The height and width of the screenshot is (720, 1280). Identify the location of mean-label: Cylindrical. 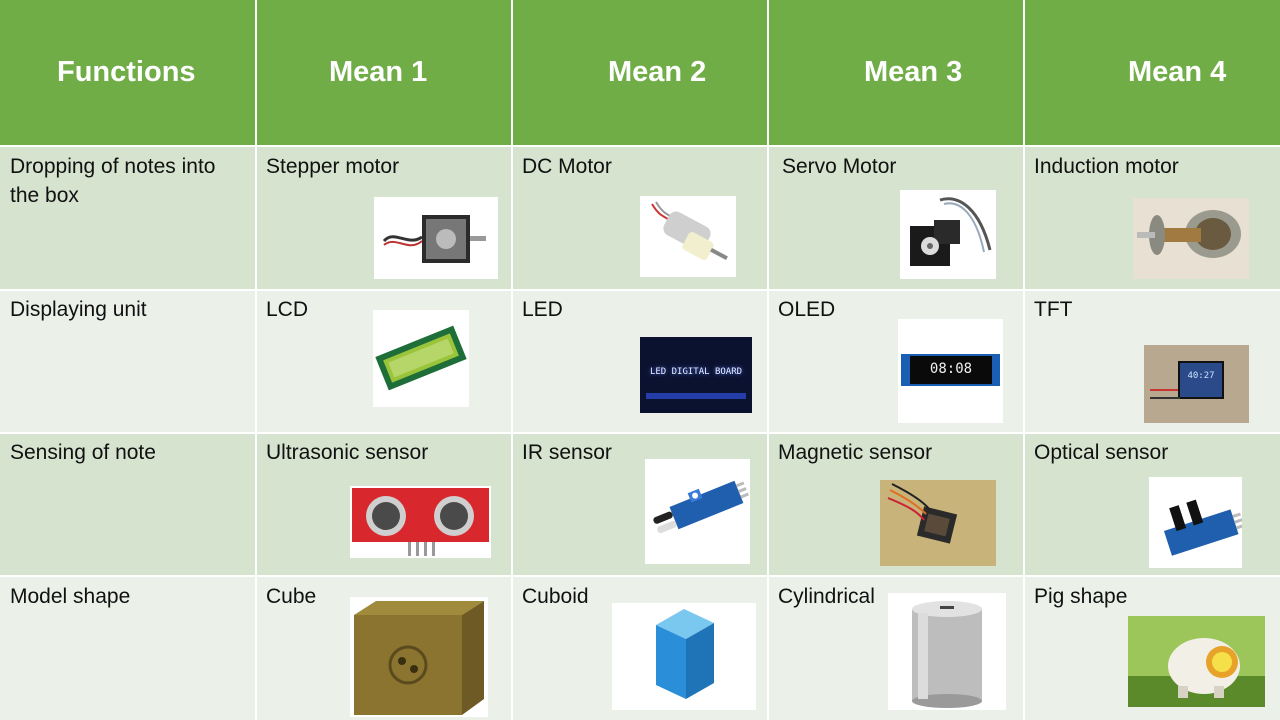
(826, 596).